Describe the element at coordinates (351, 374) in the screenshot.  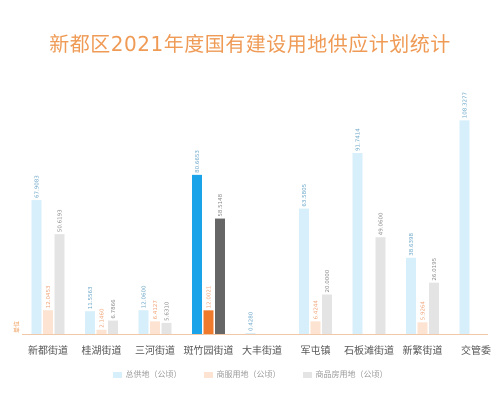
I see `legend-label-housing: 商品房用地（公顷）` at that location.